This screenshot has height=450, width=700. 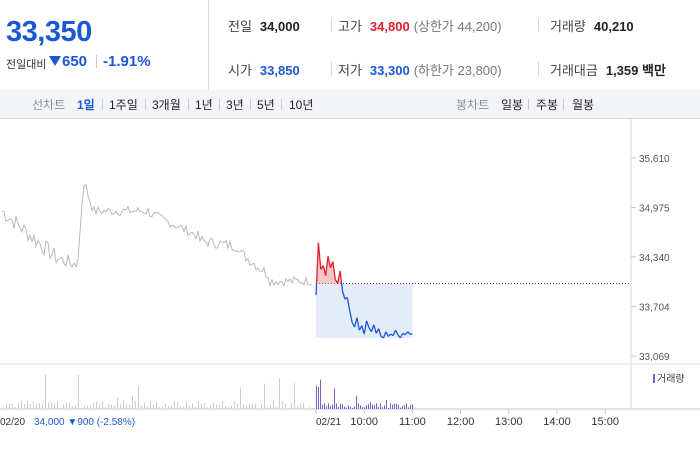 I want to click on tab-10y: 10년, so click(x=301, y=105).